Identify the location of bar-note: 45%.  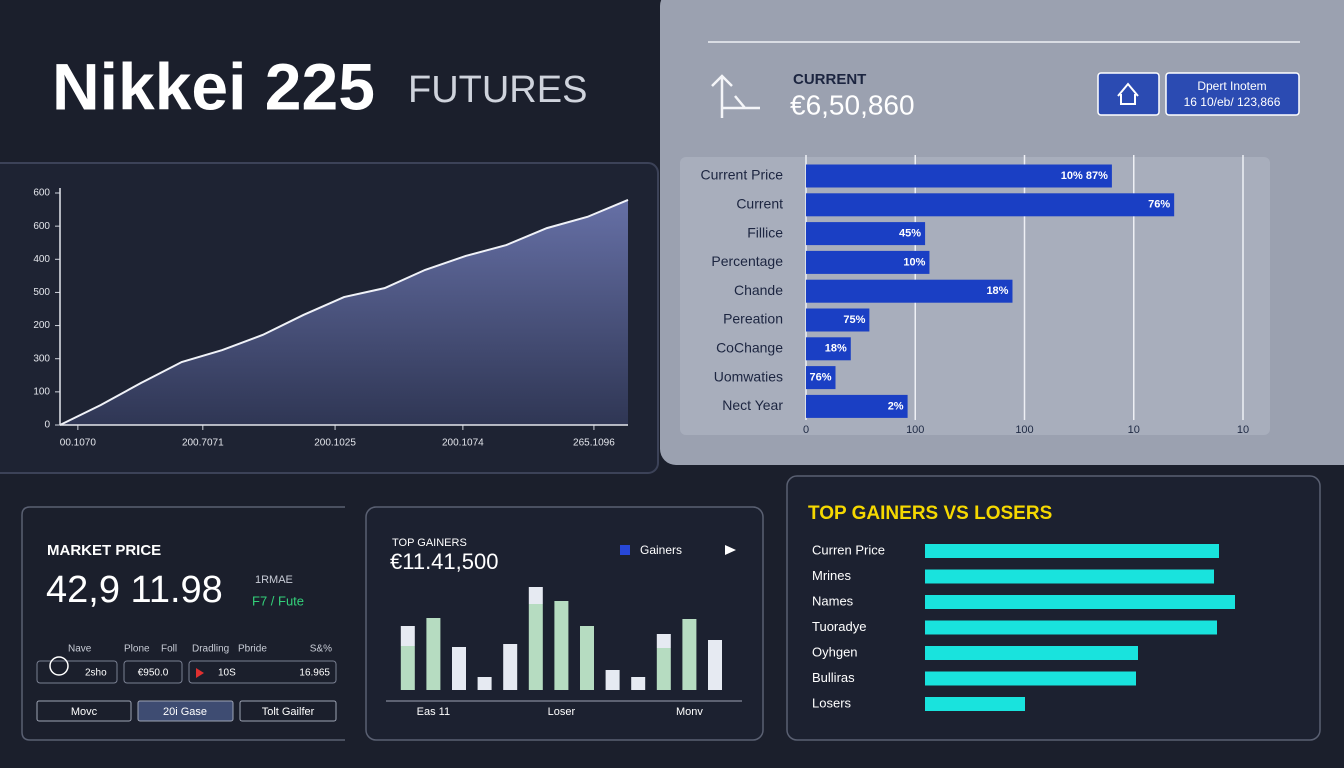
(910, 234).